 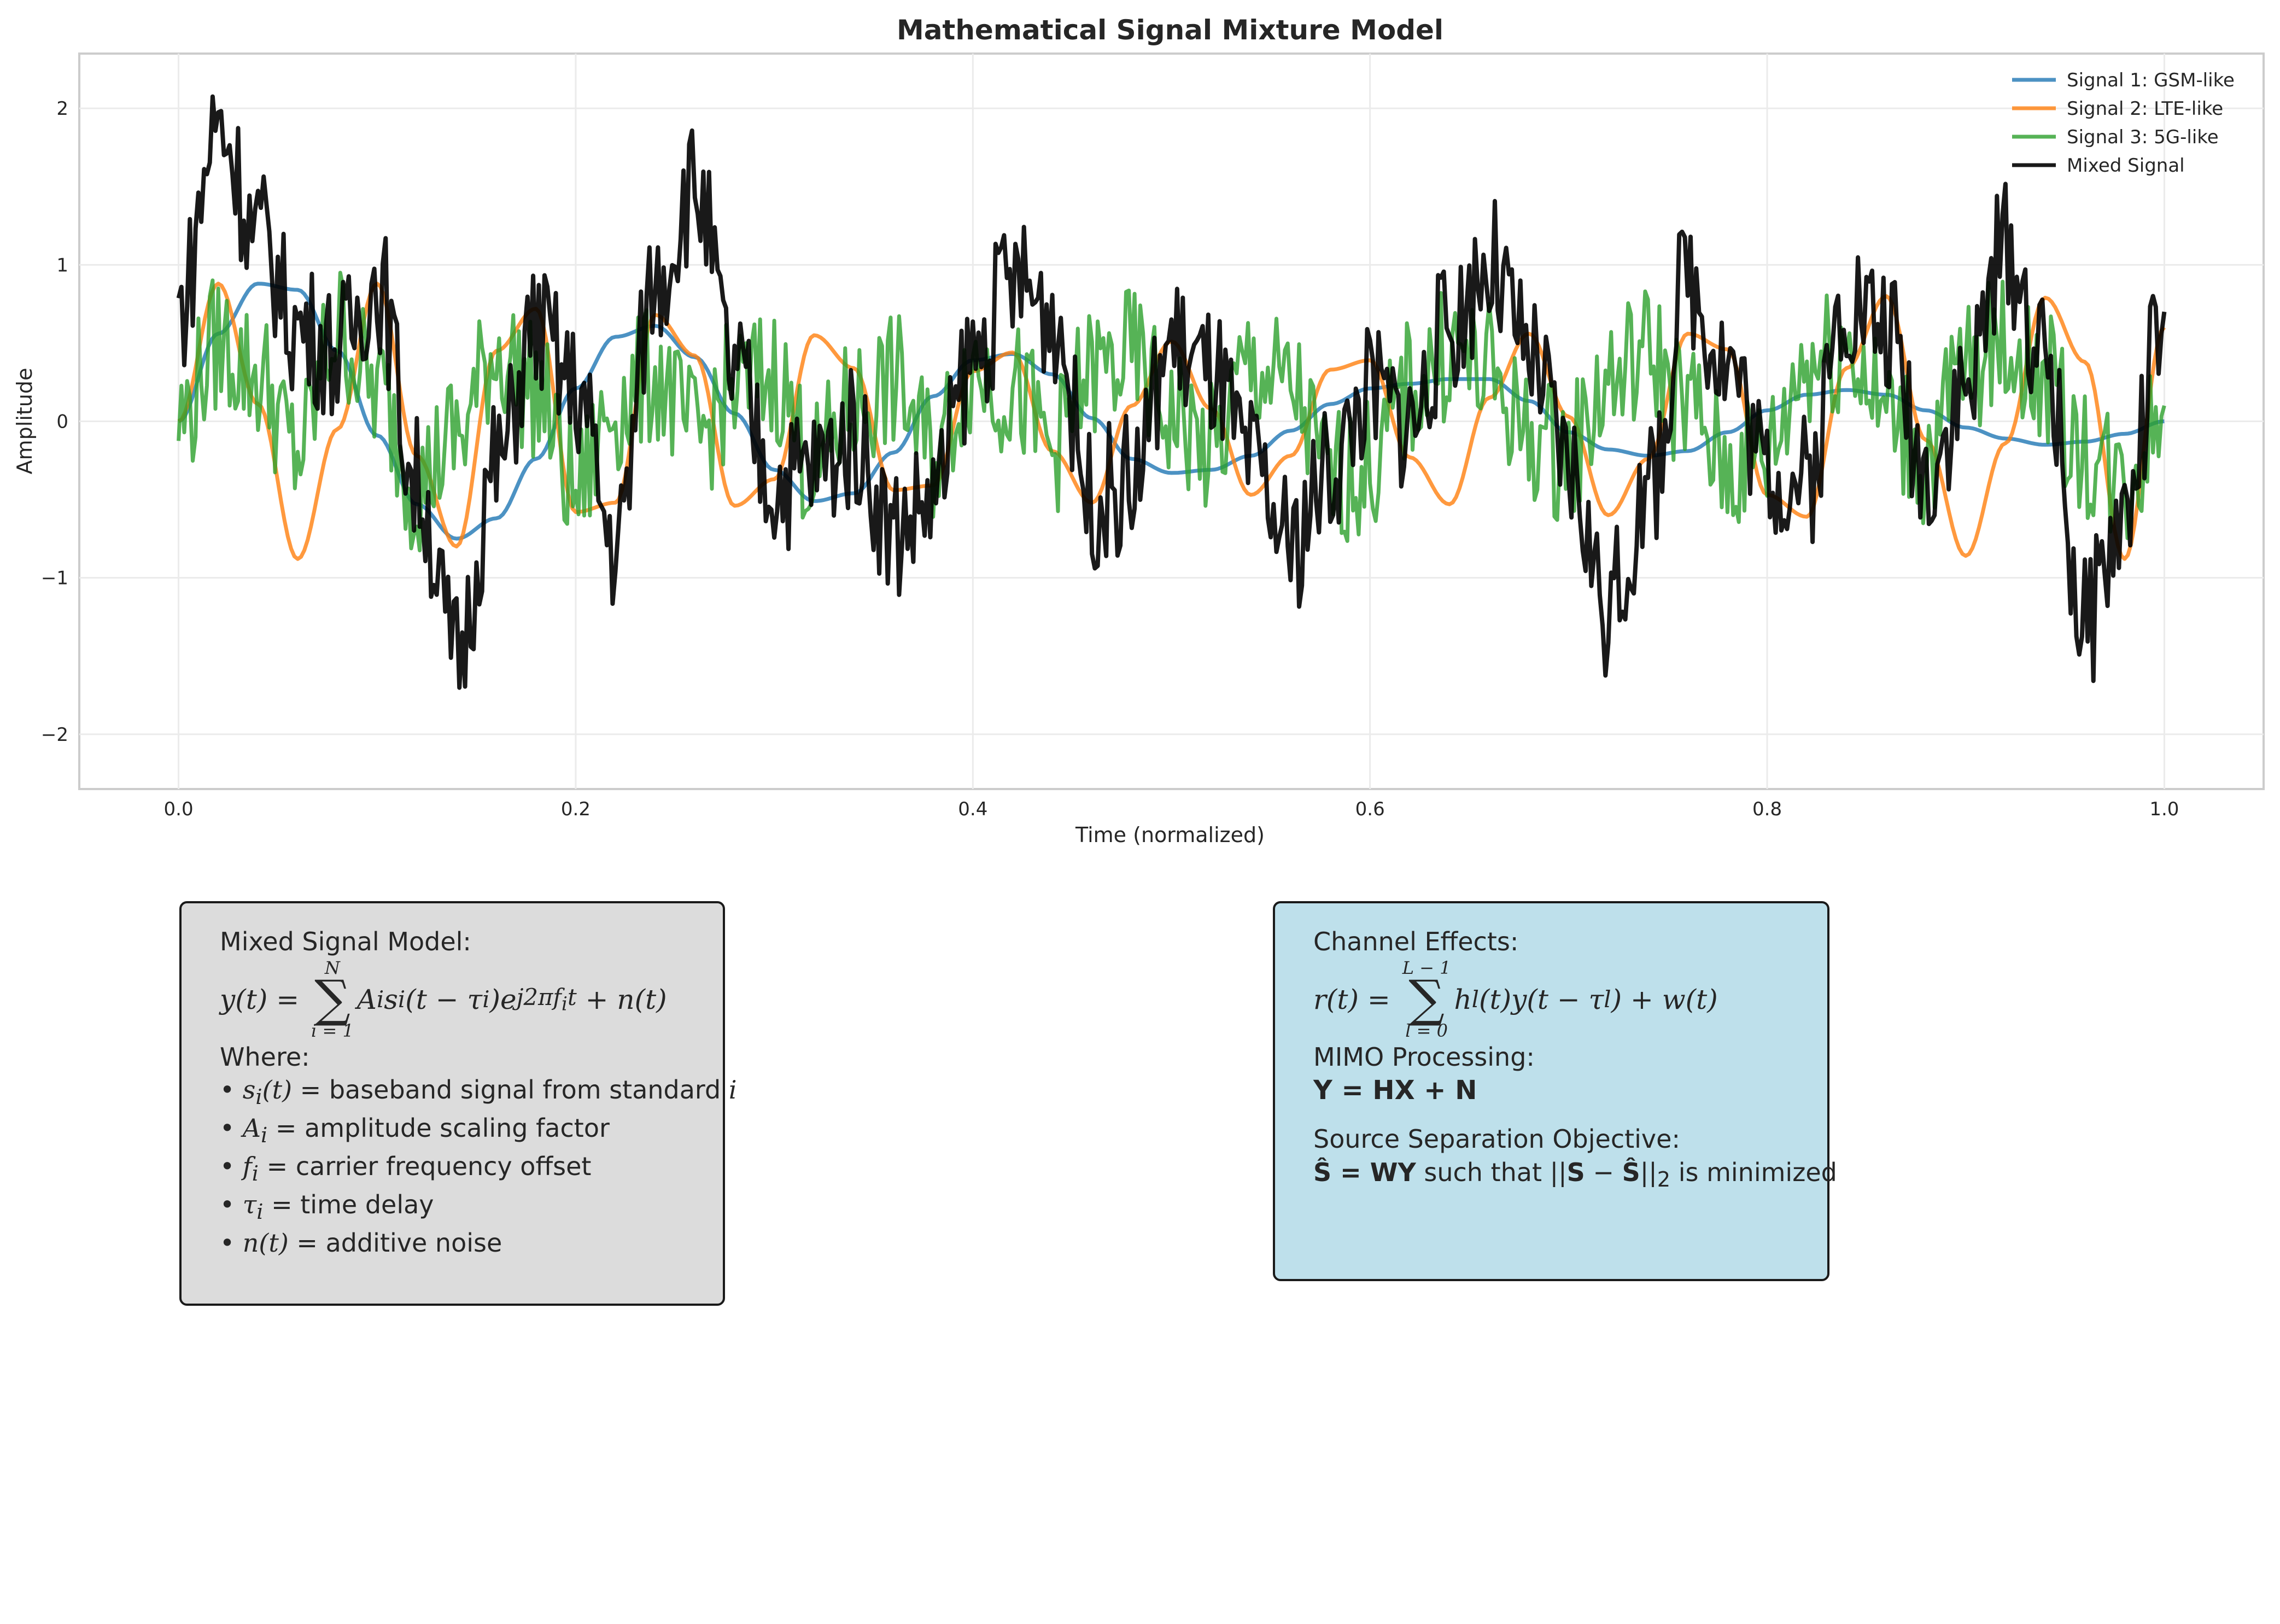 What do you see at coordinates (576, 809) in the screenshot?
I see `x-tick-label: 0.2` at bounding box center [576, 809].